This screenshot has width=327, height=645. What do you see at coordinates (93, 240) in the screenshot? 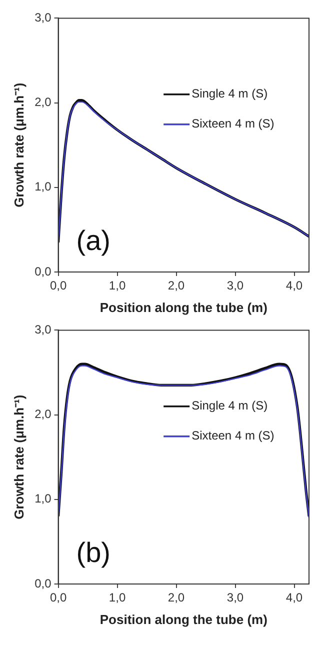
I see `annotation: (a)` at bounding box center [93, 240].